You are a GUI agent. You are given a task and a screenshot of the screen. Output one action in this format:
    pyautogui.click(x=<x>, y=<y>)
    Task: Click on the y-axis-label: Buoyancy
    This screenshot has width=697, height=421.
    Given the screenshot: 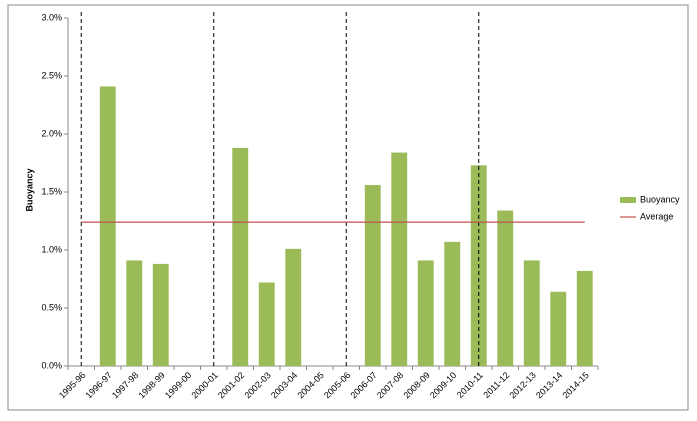 What is the action you would take?
    pyautogui.click(x=29, y=189)
    